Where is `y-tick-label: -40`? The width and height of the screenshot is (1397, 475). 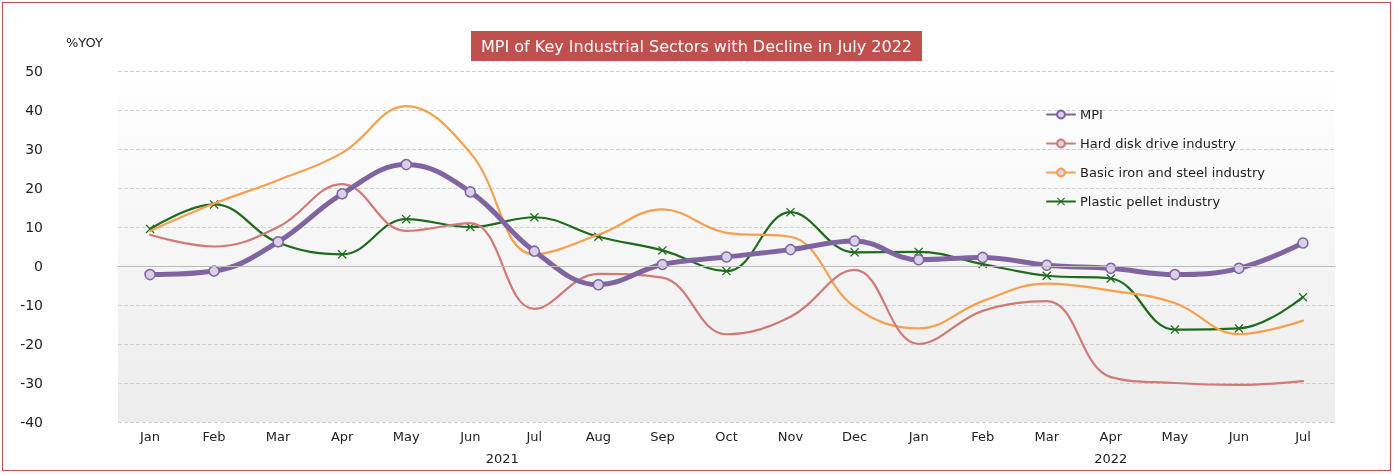
y-tick-label: -40 is located at coordinates (31, 422).